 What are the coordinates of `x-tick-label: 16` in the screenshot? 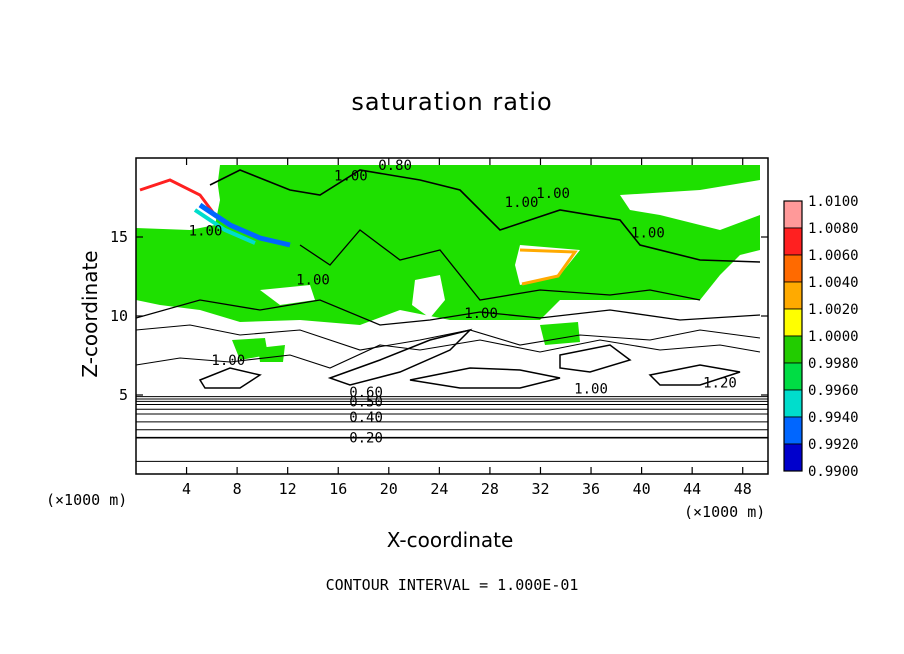 It's located at (338, 489).